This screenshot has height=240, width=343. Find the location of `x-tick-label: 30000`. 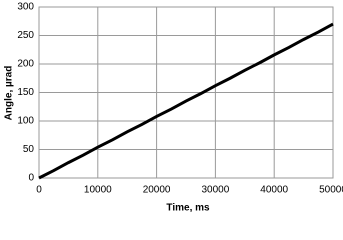

x-tick-label: 30000 is located at coordinates (215, 190).